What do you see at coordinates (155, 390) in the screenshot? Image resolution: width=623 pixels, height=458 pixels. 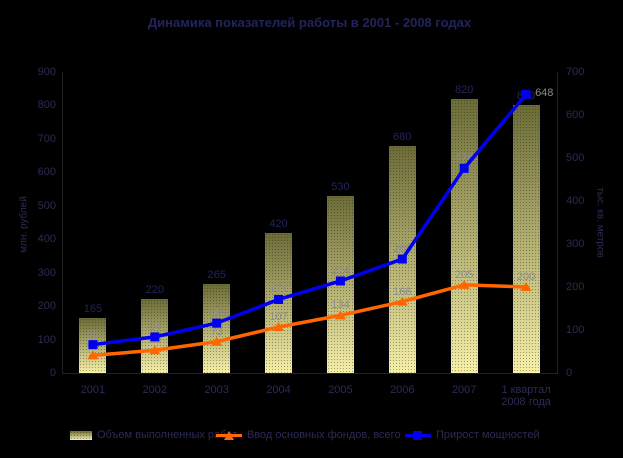 I see `x-axis-category-label: 2002` at bounding box center [155, 390].